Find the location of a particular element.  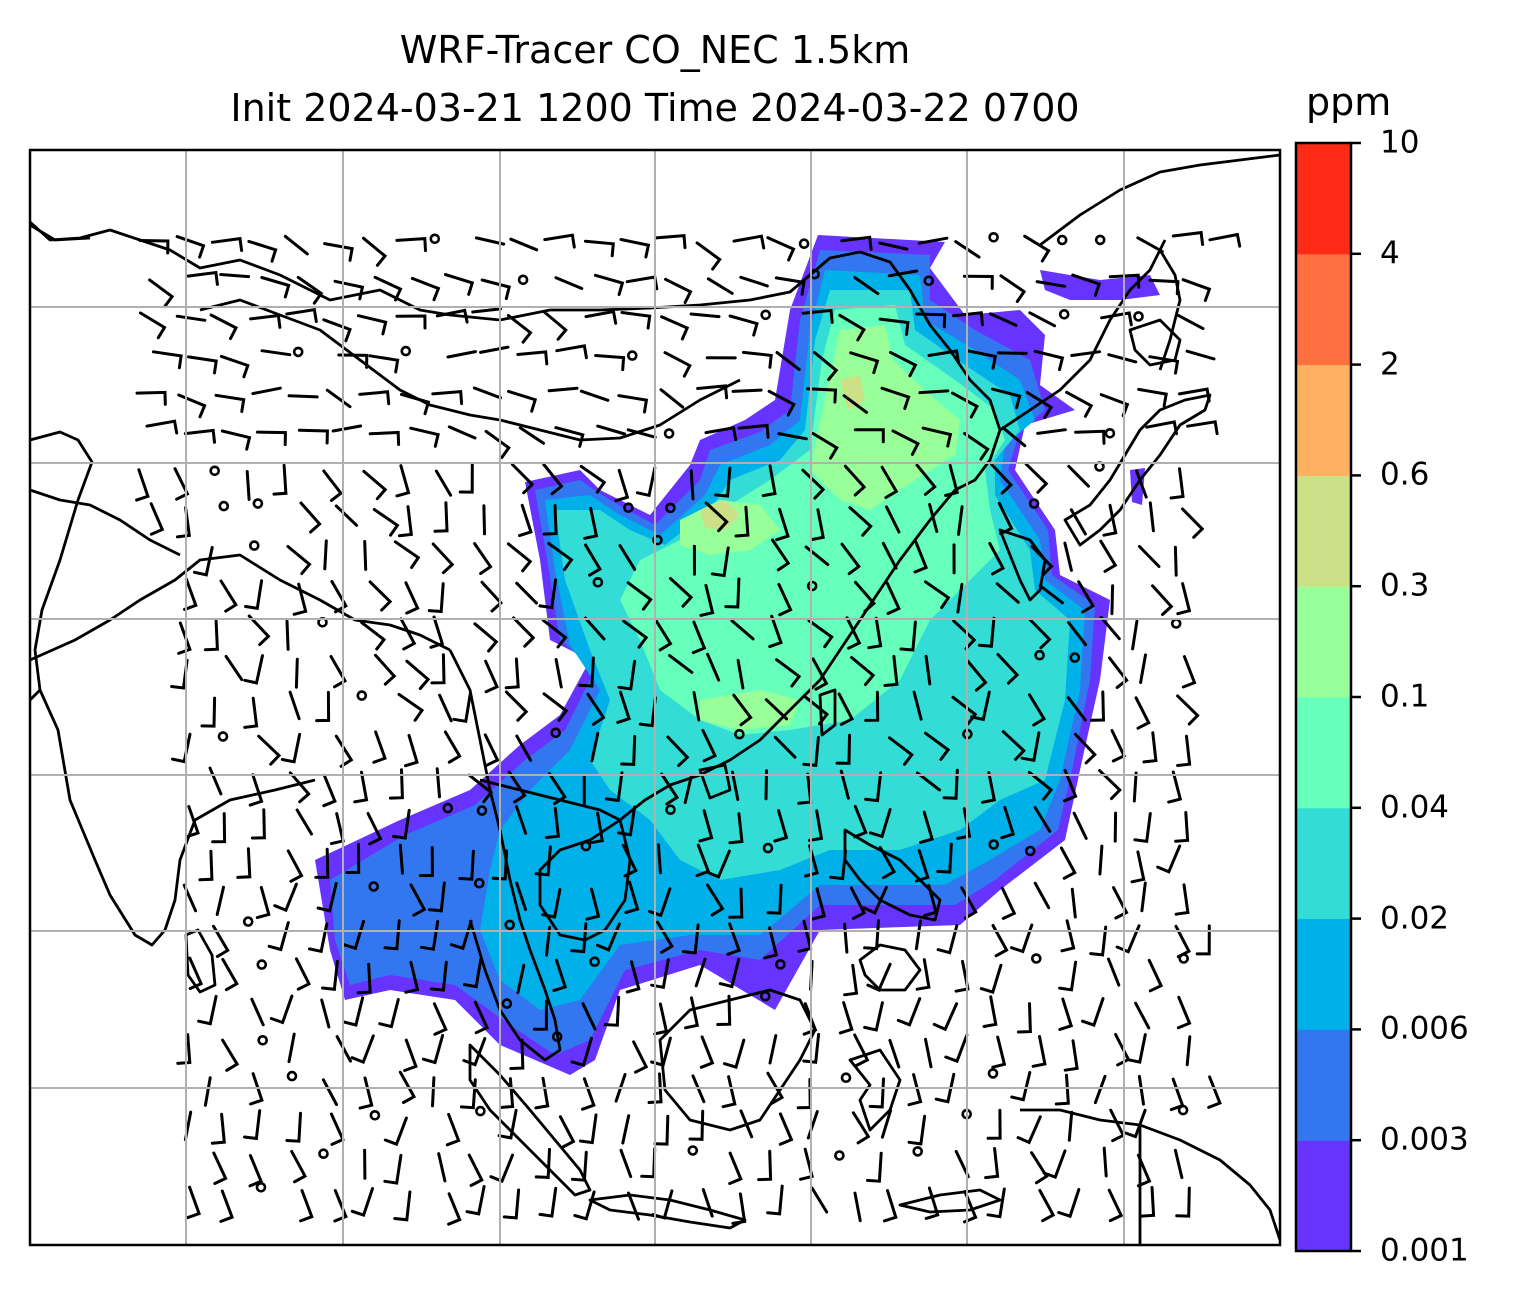

coastline-timor is located at coordinates (950, 1201).